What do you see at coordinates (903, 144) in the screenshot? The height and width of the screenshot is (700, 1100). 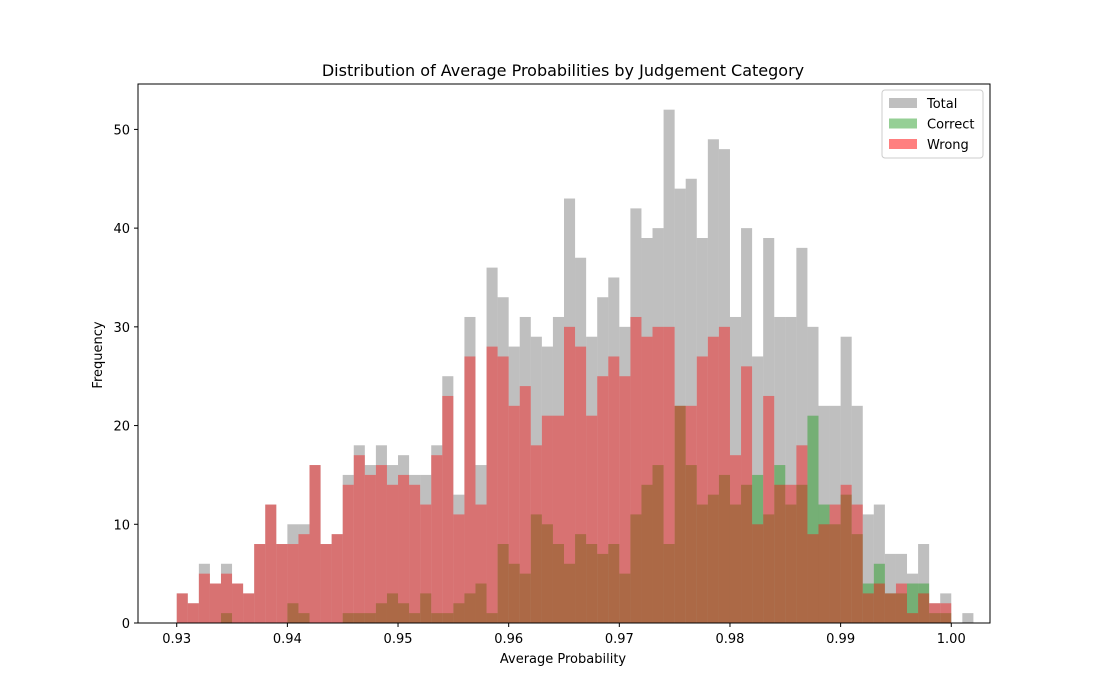 I see `legend-swatch-wrong` at bounding box center [903, 144].